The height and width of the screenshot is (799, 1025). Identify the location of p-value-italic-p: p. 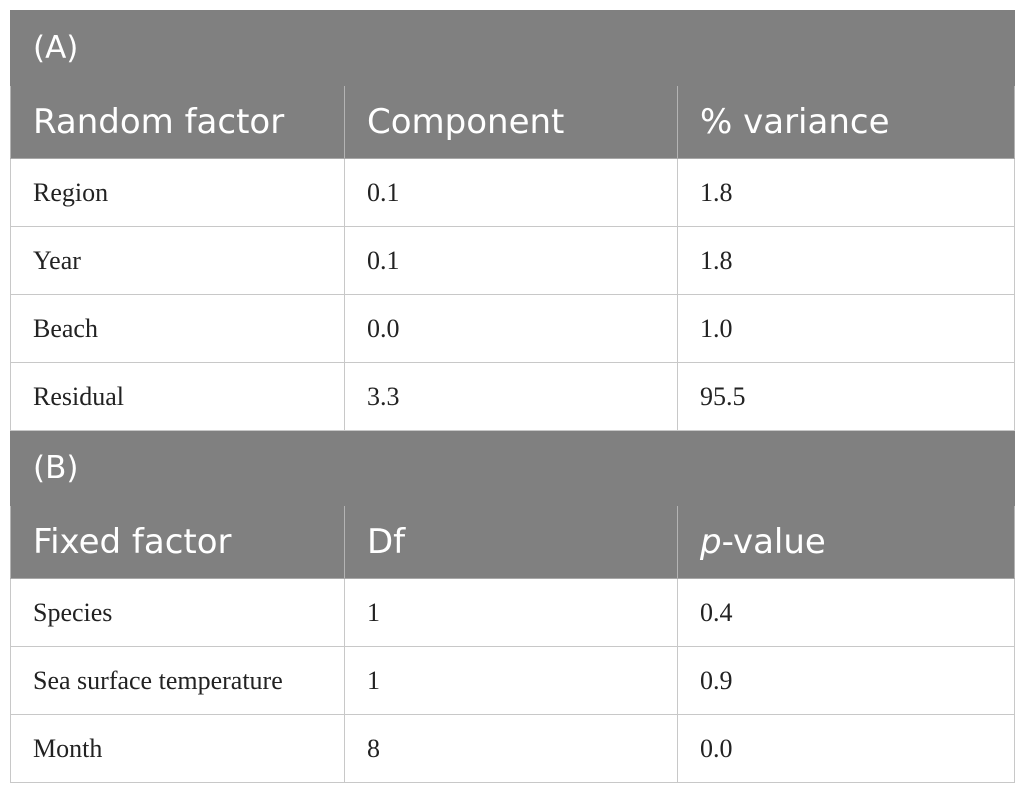
(711, 542).